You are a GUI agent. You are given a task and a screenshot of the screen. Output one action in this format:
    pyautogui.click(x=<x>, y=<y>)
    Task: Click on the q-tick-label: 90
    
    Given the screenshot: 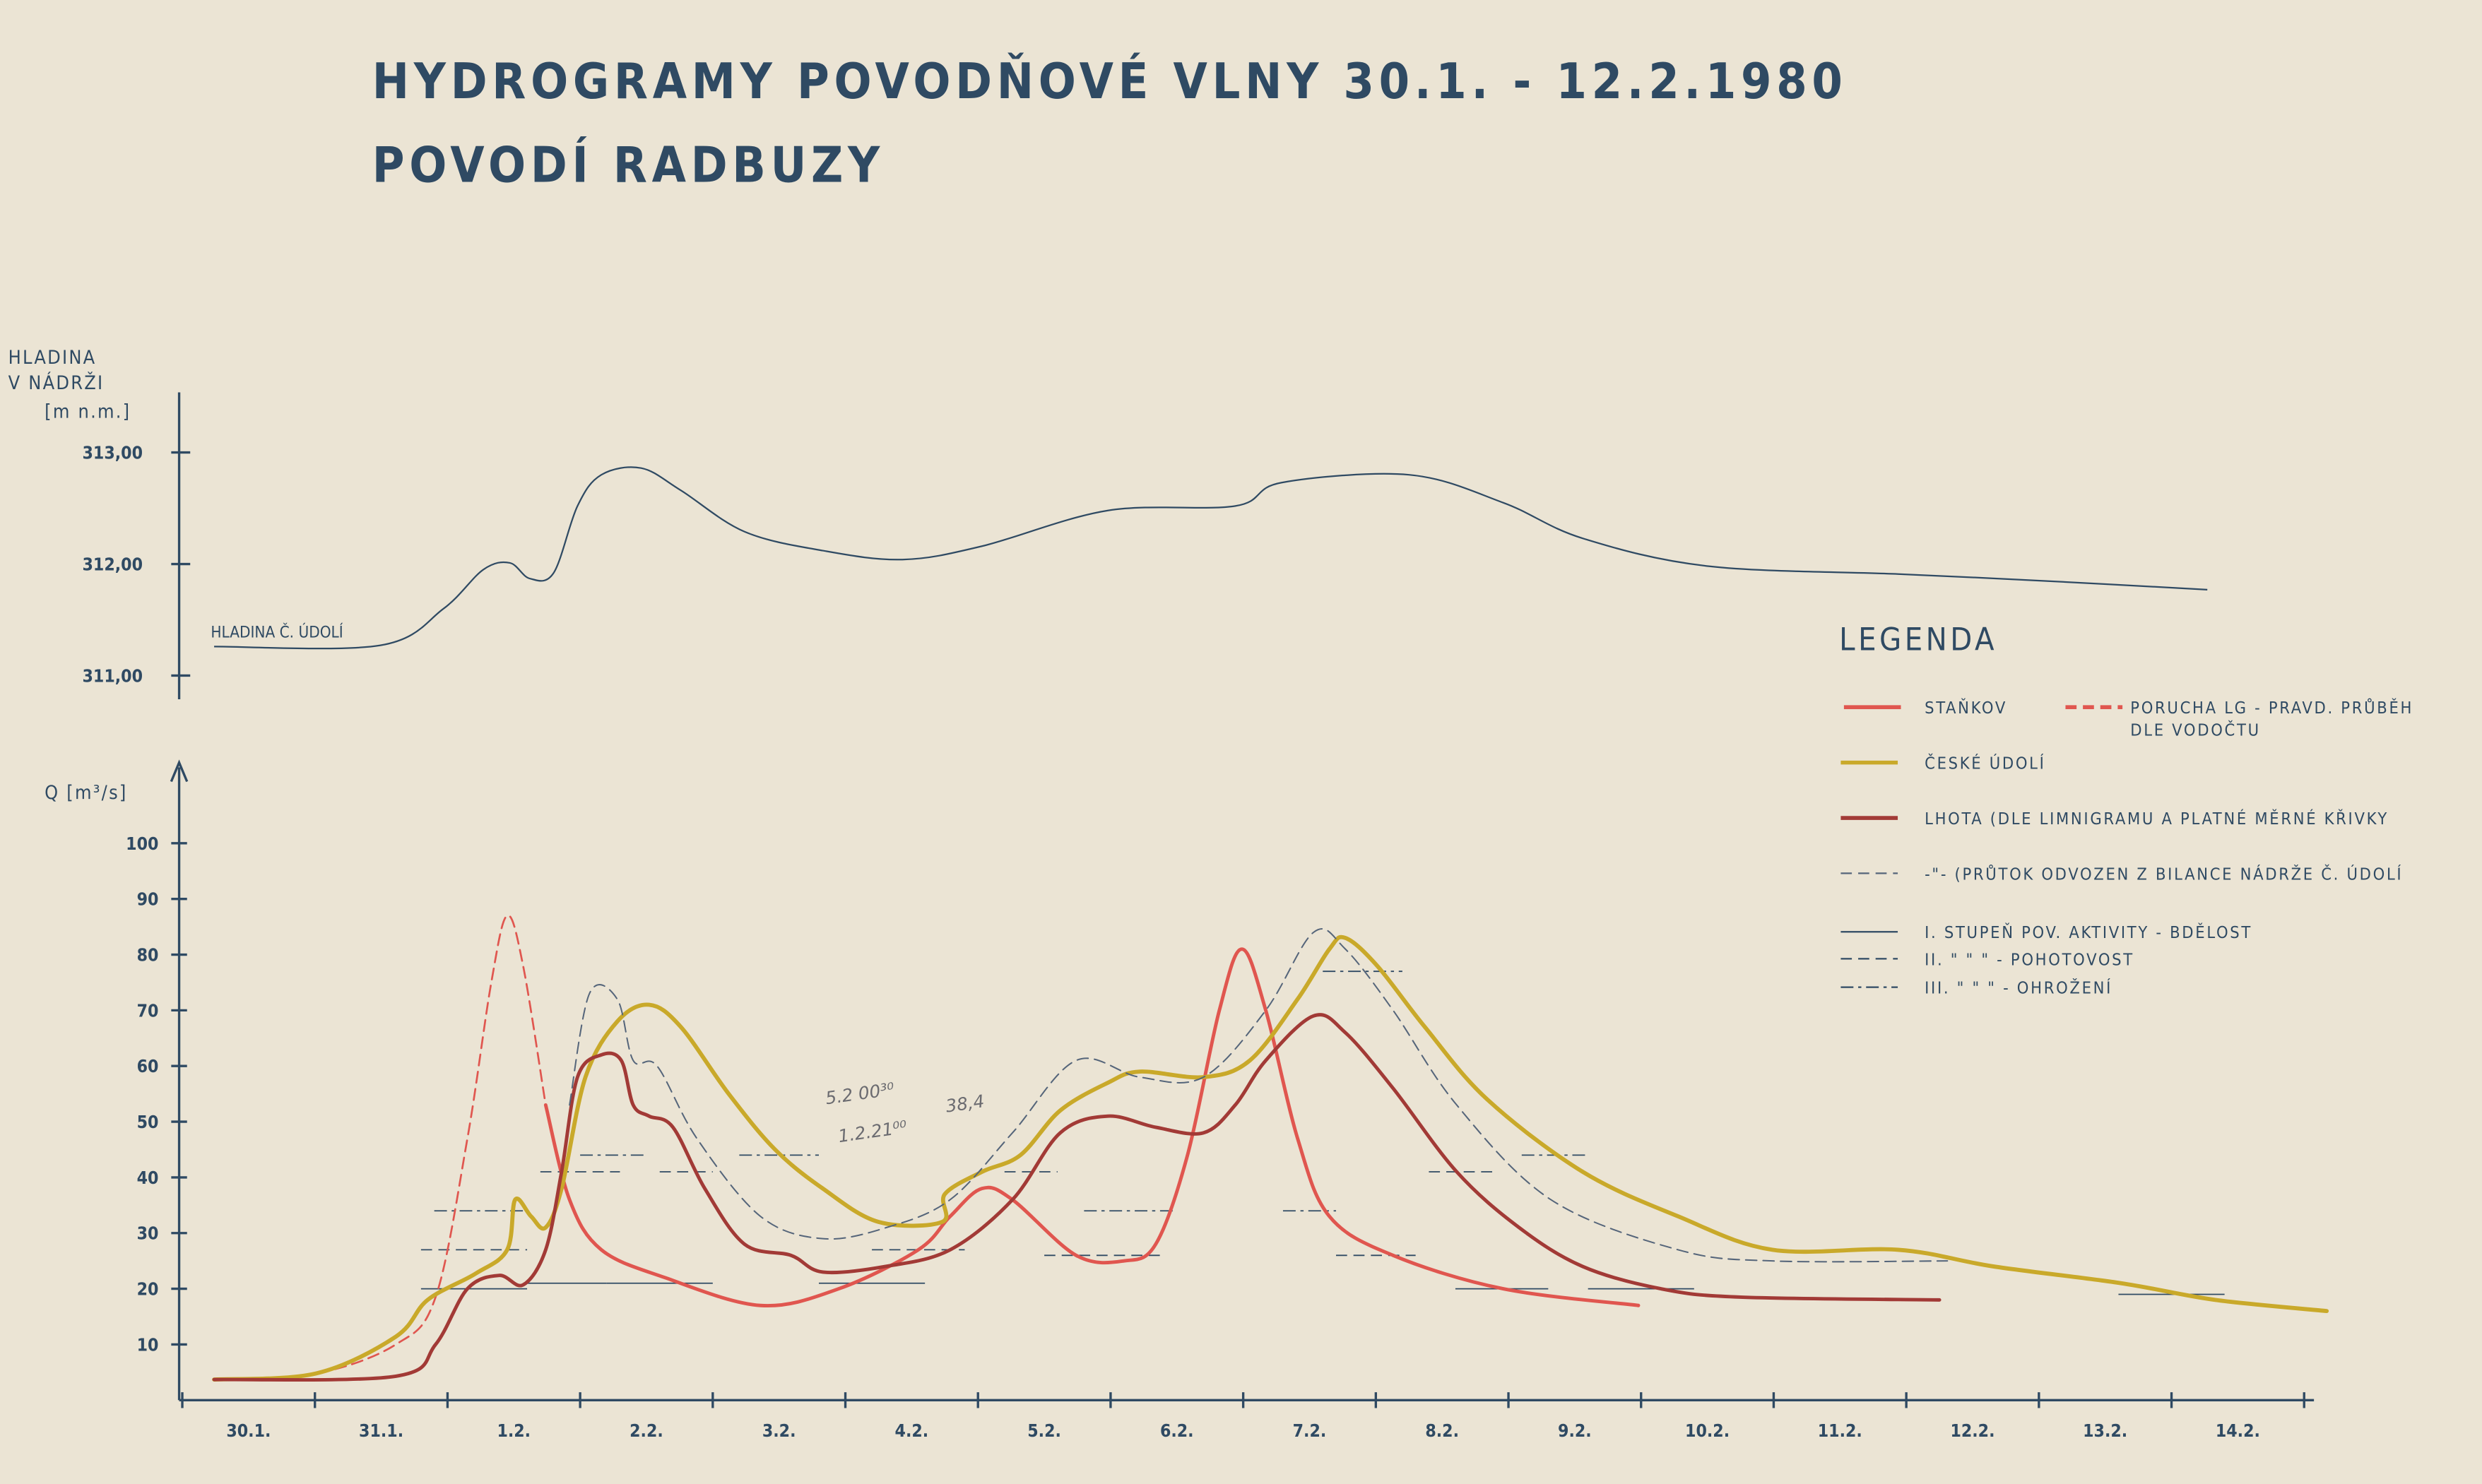 What is the action you would take?
    pyautogui.click(x=148, y=899)
    